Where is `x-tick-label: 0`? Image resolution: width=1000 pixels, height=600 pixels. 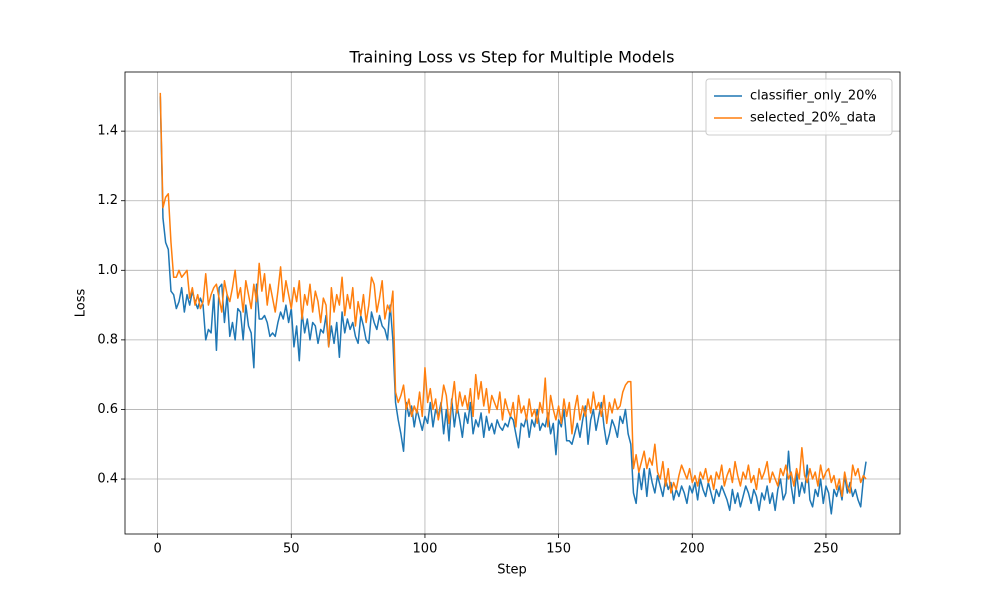 x-tick-label: 0 is located at coordinates (157, 549).